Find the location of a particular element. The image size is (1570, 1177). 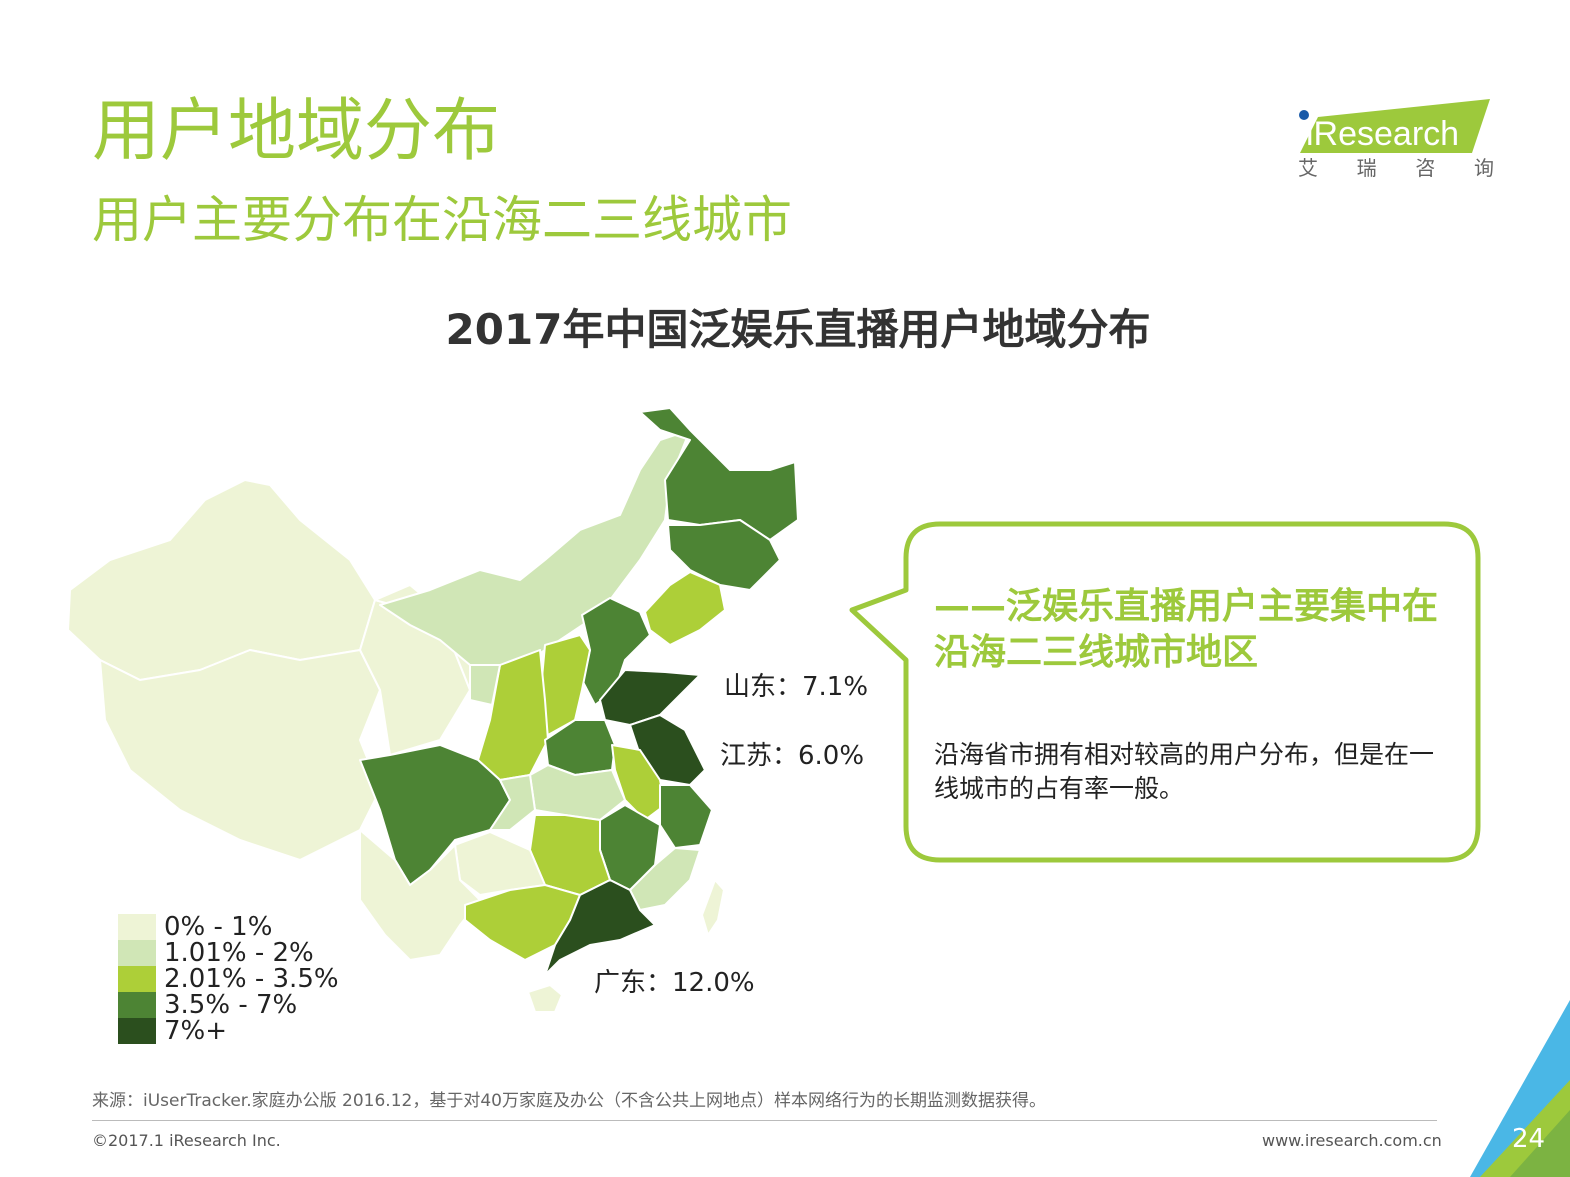

legend-item: 0% - 1% is located at coordinates (228, 927).